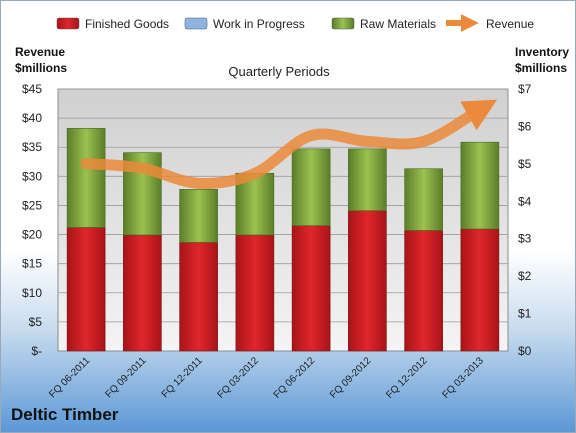  What do you see at coordinates (398, 24) in the screenshot?
I see `legend-label: Raw Materials` at bounding box center [398, 24].